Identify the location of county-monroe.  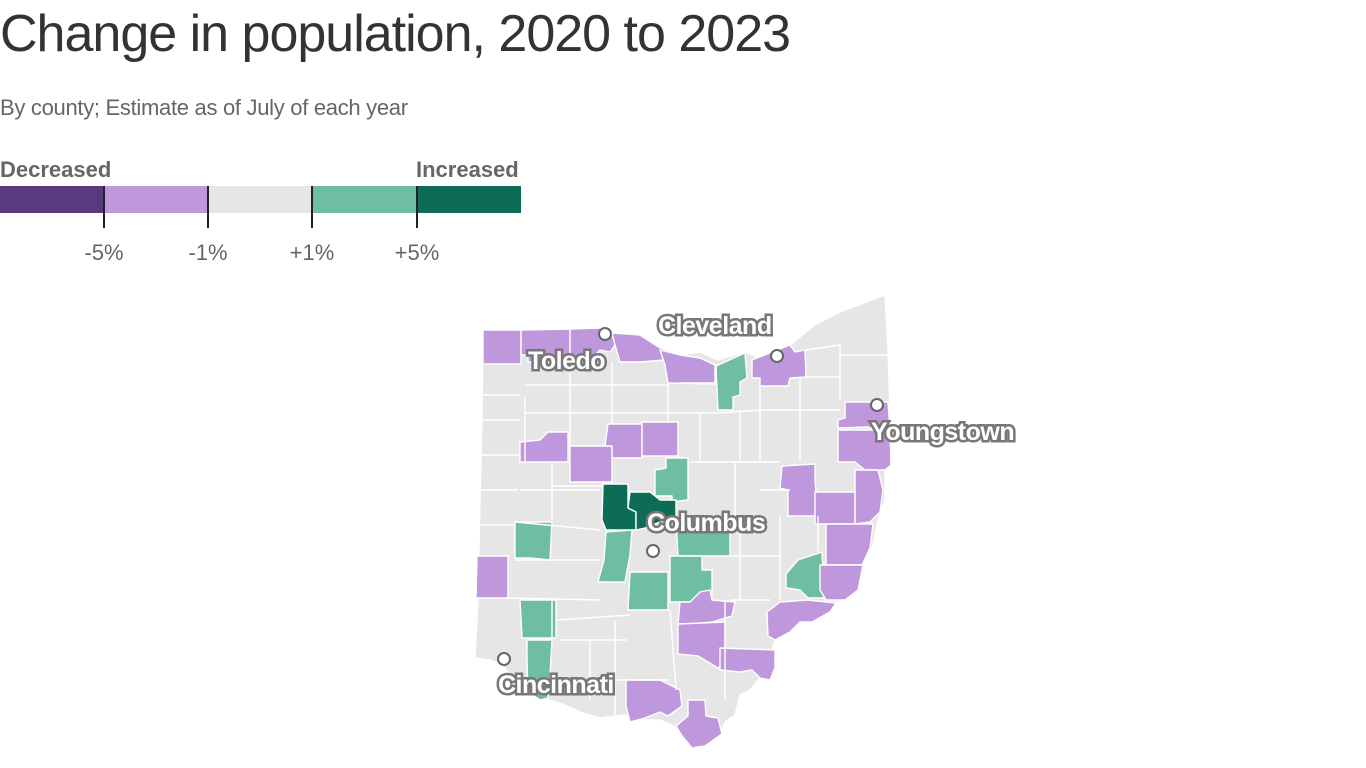
(841, 582).